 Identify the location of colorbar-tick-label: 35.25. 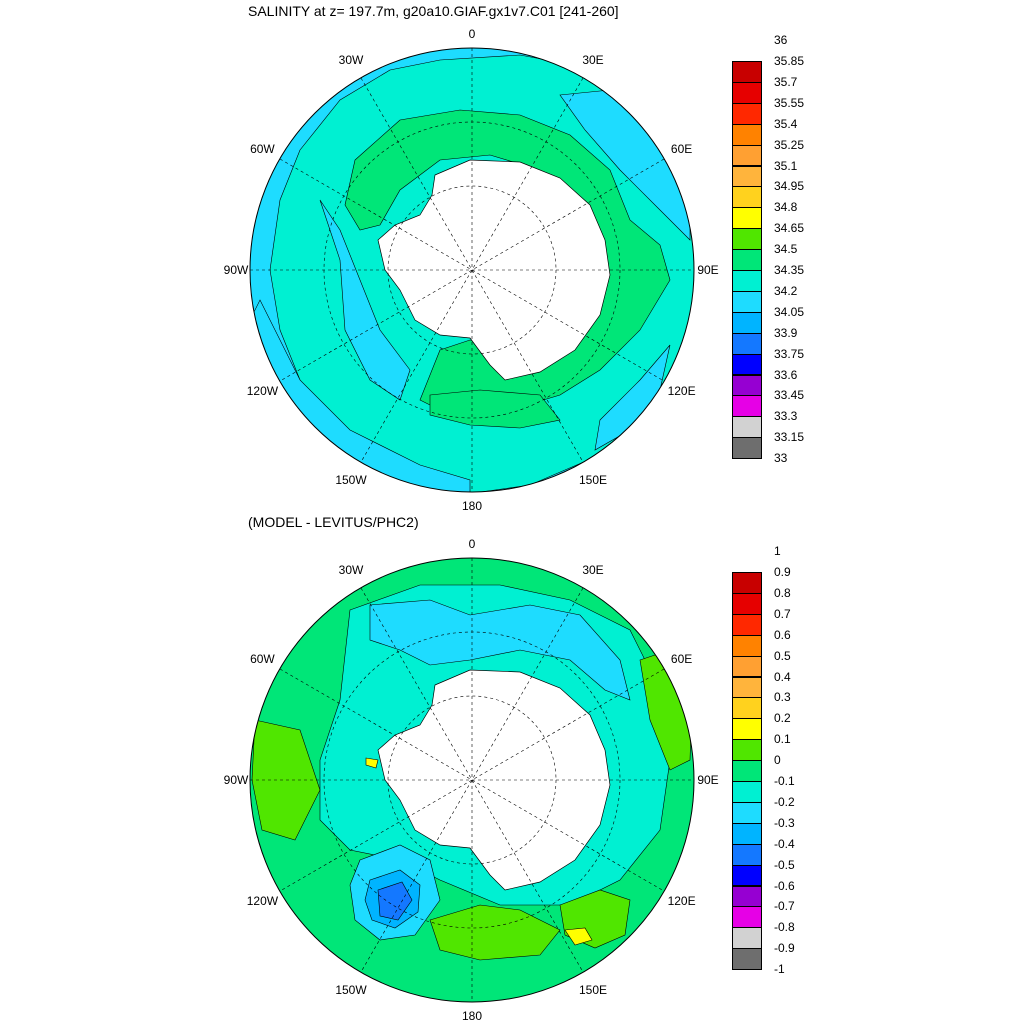
(789, 144).